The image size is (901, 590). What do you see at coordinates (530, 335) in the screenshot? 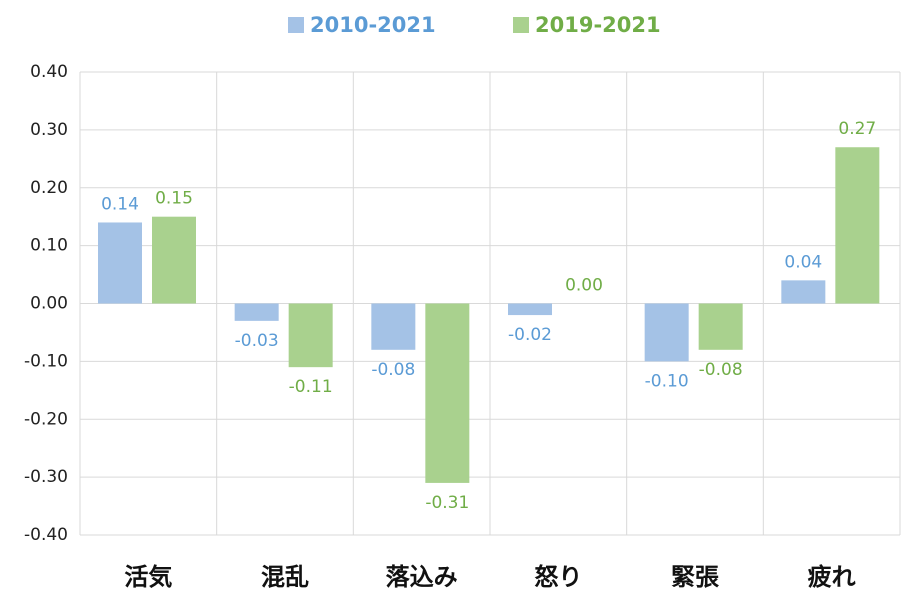
I see `value-label: -0.02` at bounding box center [530, 335].